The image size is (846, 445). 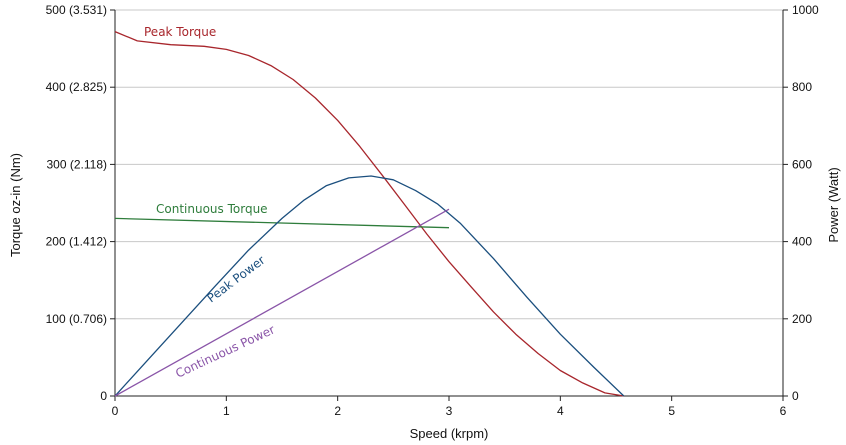 I want to click on label-continuous-power: Continuous Power, so click(x=225, y=351).